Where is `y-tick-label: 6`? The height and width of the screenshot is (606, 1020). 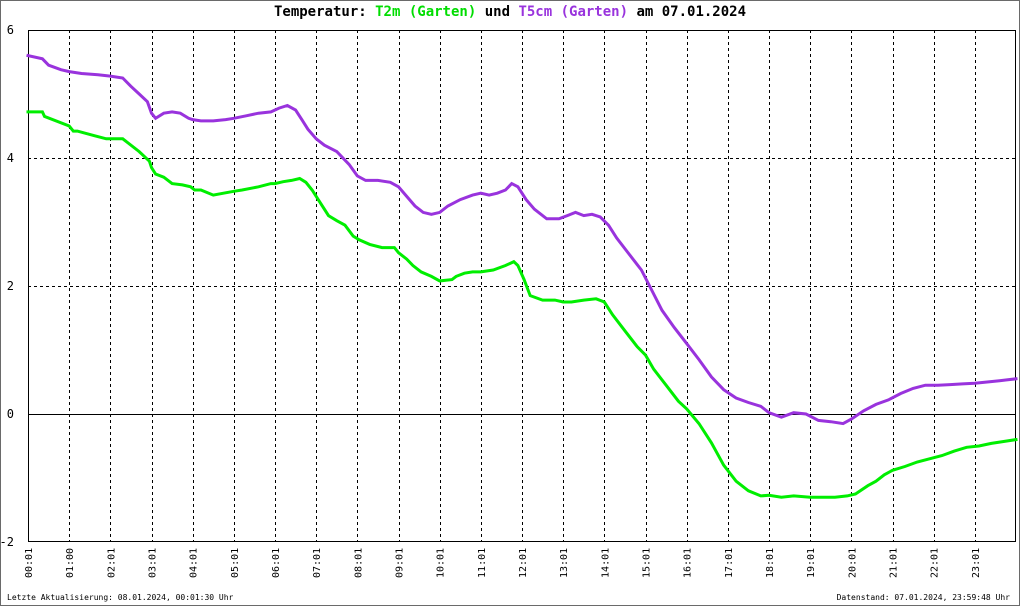
y-tick-label: 6 is located at coordinates (10, 30).